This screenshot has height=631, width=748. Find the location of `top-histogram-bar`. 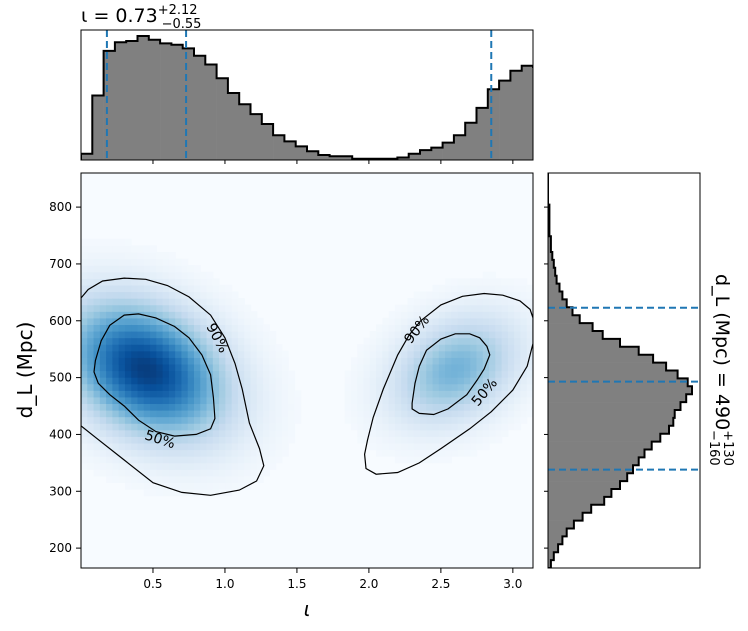

top-histogram-bar is located at coordinates (618, 147).